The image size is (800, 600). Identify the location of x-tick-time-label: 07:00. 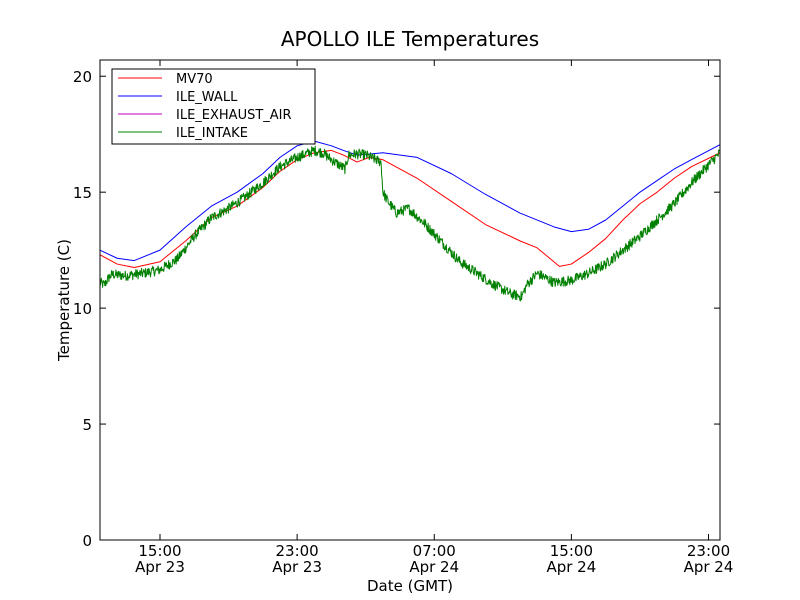
(434, 551).